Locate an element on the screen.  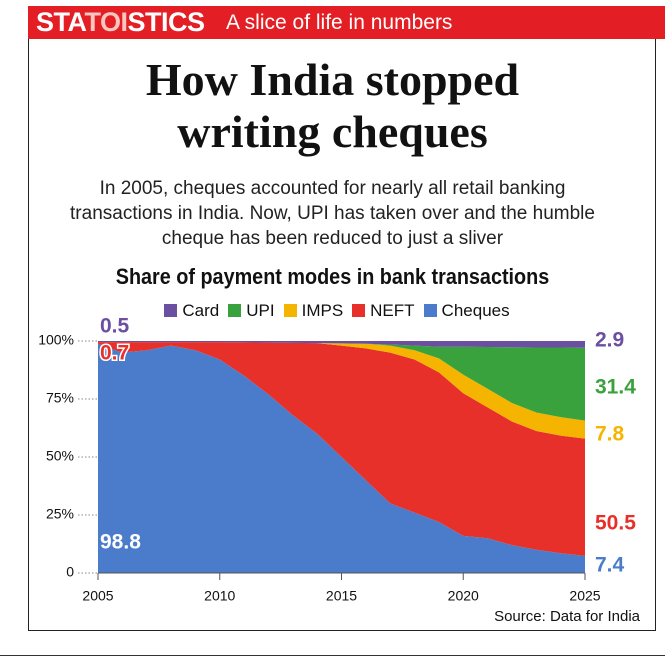
x-tick-label: 2020 is located at coordinates (463, 596).